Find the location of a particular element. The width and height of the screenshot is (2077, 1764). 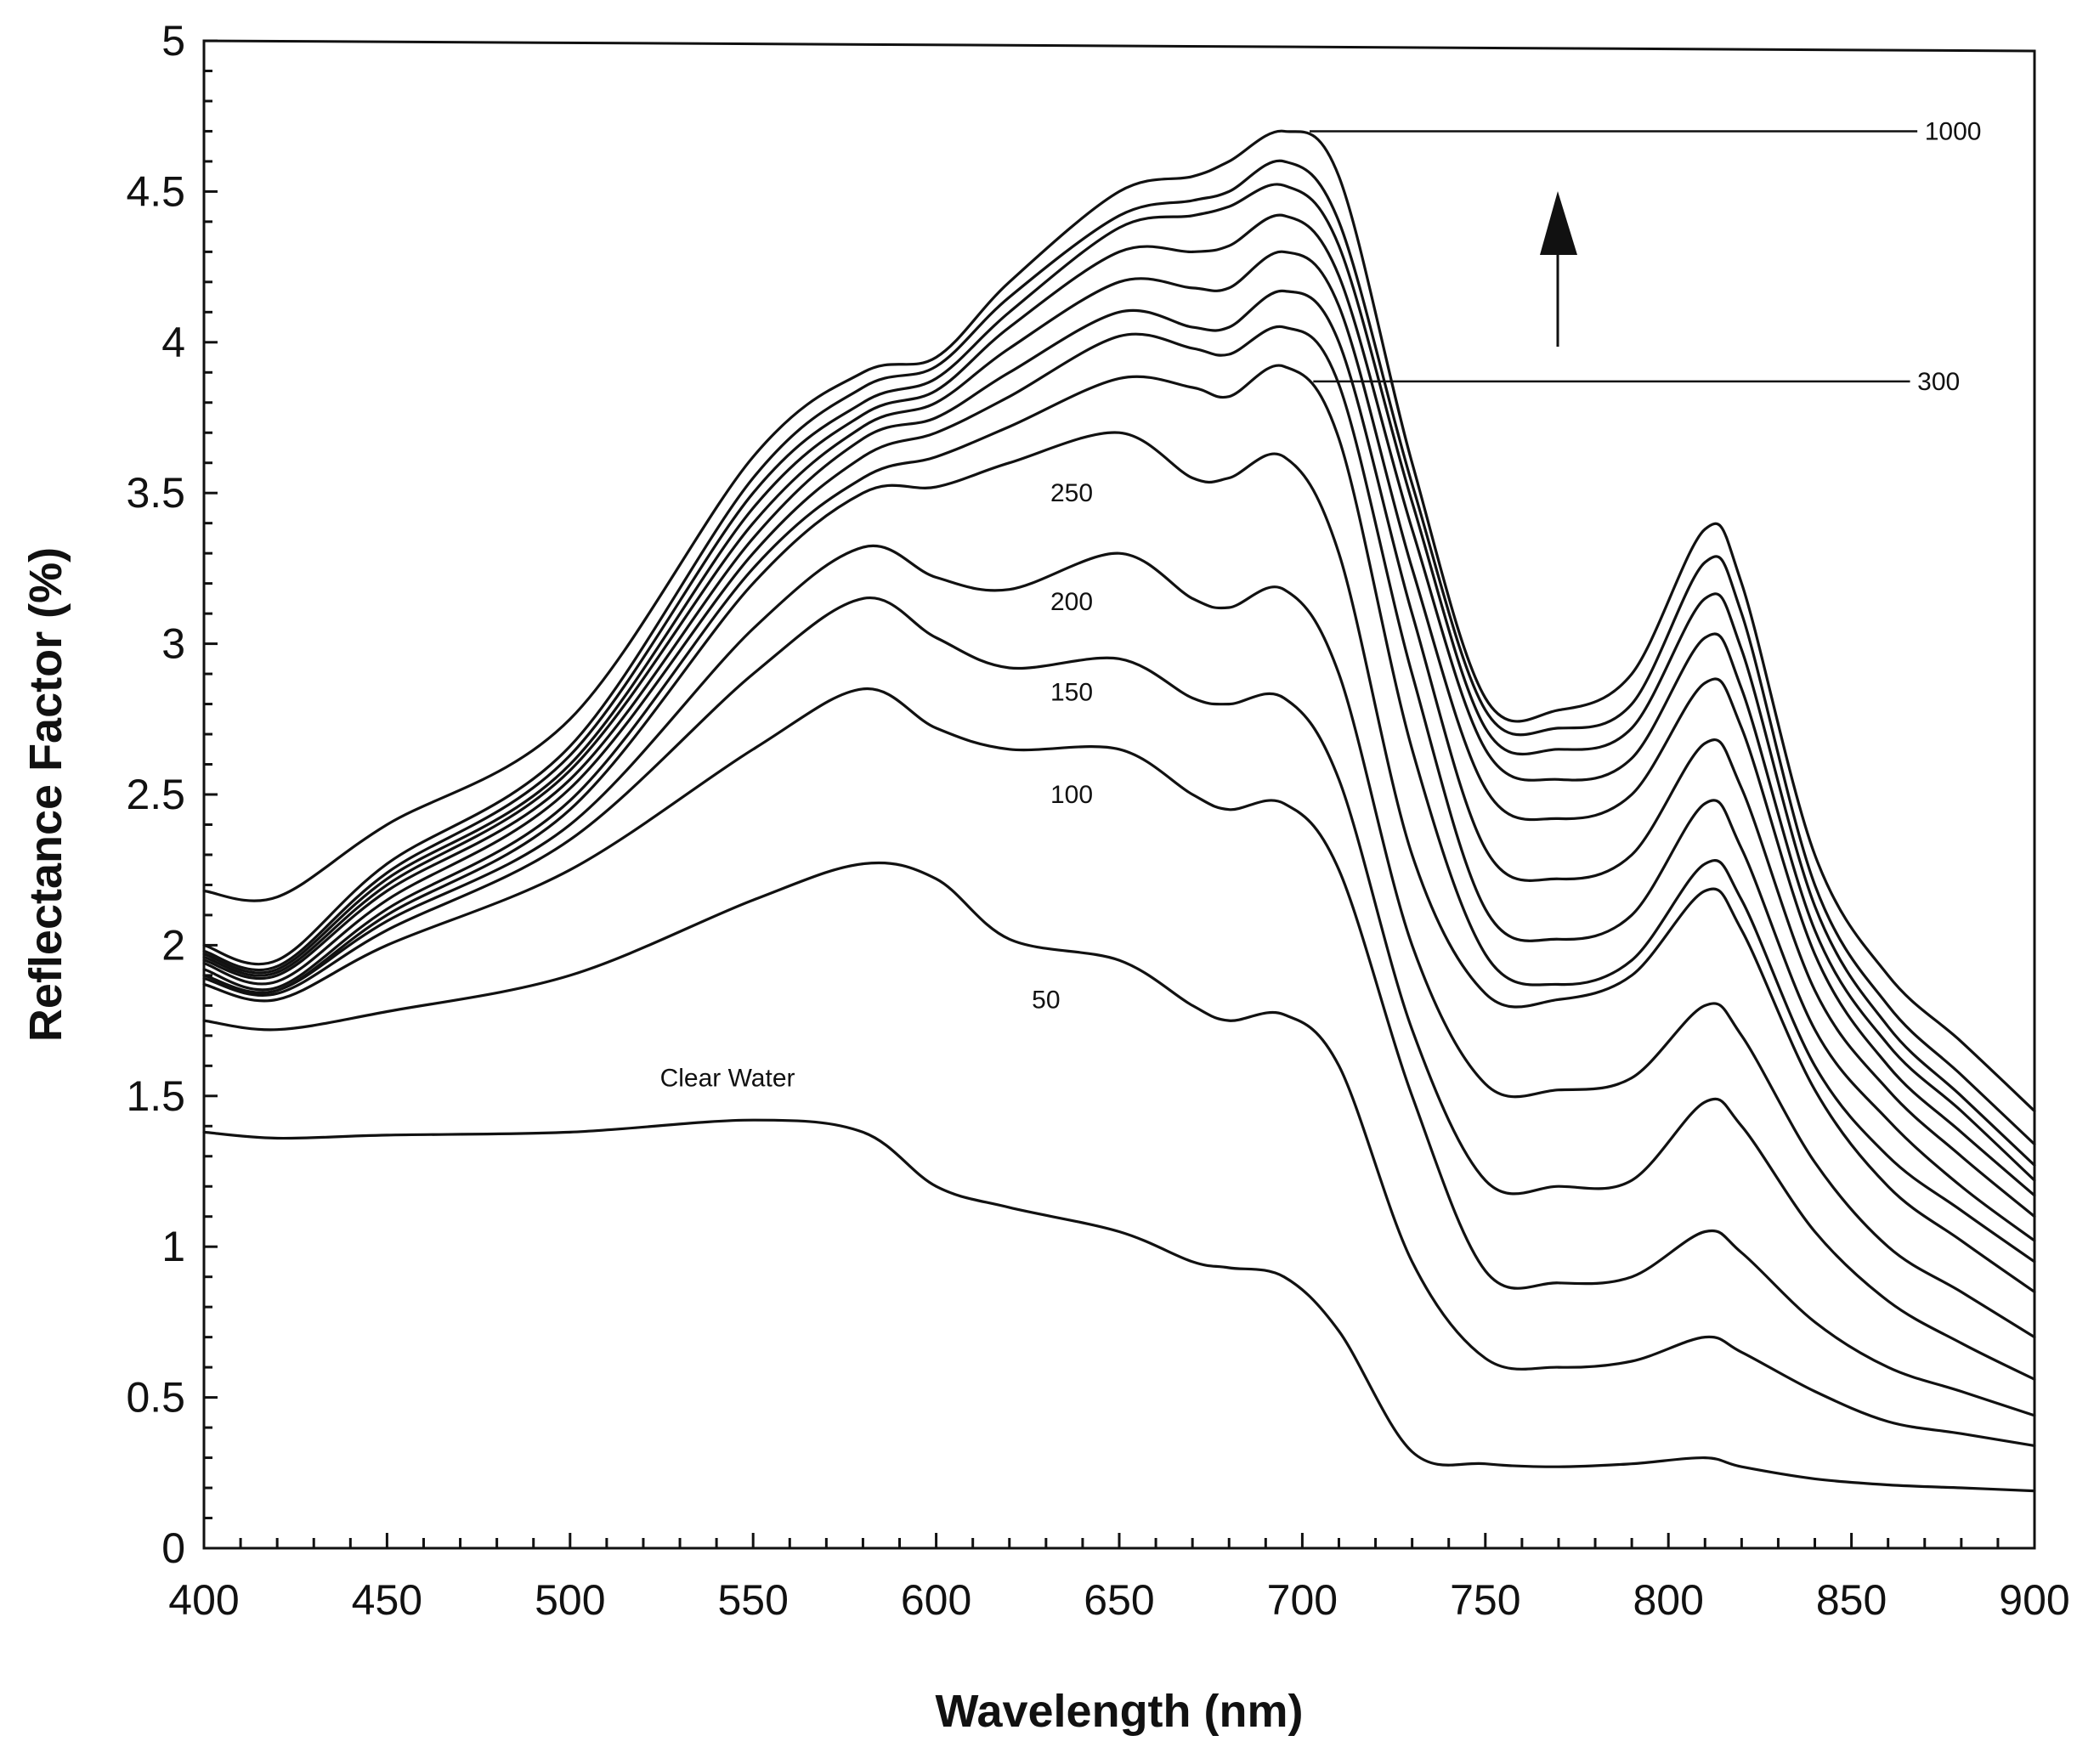

x-tick-label: 500 is located at coordinates (570, 1600).